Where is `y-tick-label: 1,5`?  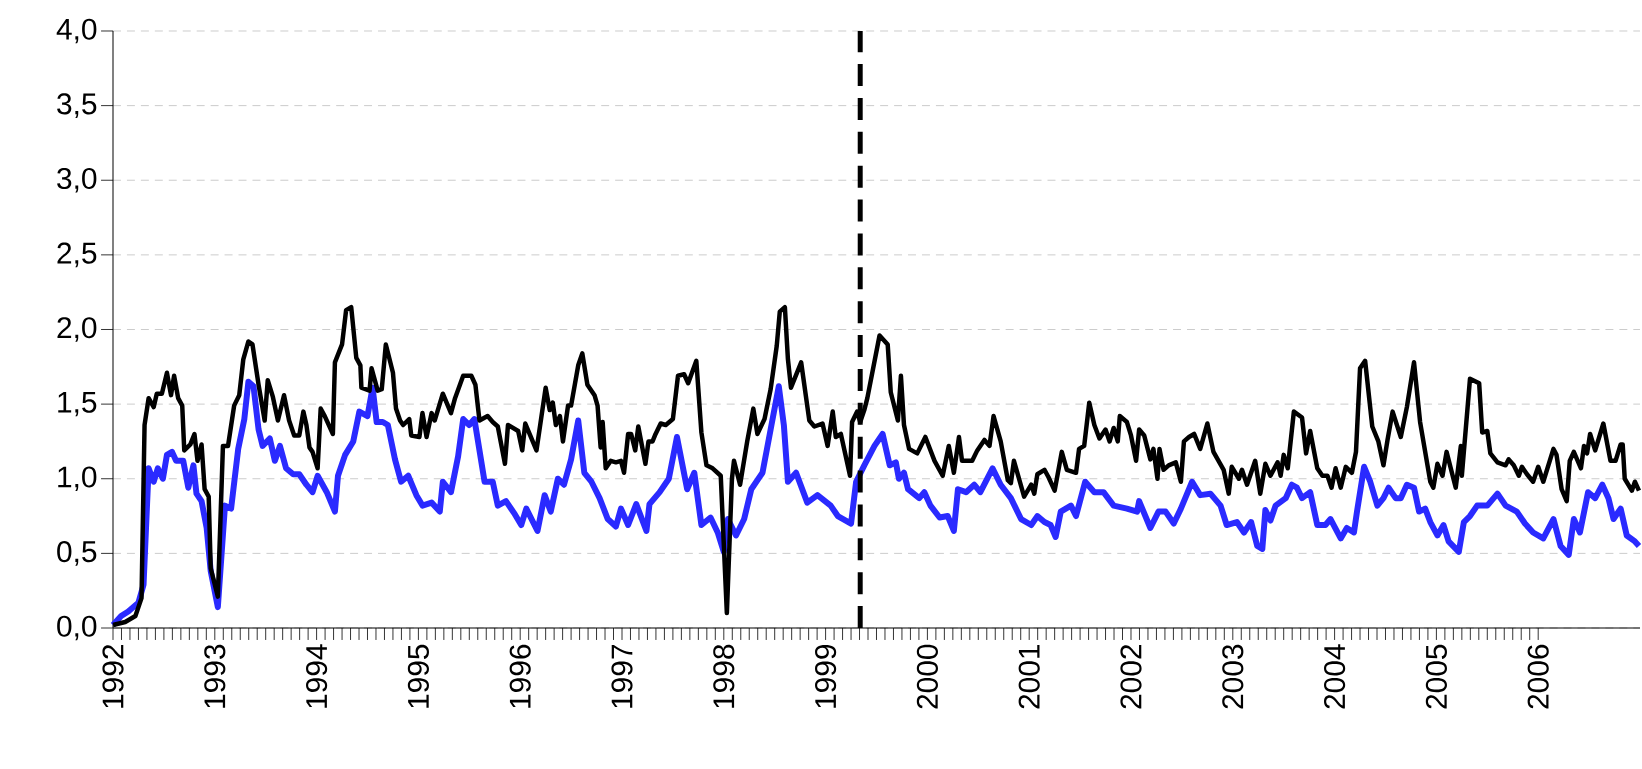
y-tick-label: 1,5 is located at coordinates (77, 404).